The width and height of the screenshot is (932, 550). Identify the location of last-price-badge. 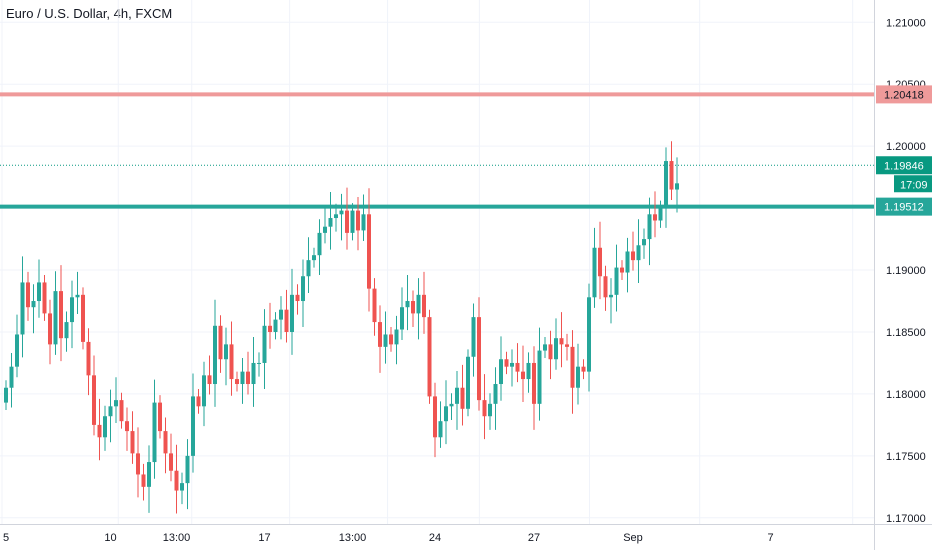
(904, 165).